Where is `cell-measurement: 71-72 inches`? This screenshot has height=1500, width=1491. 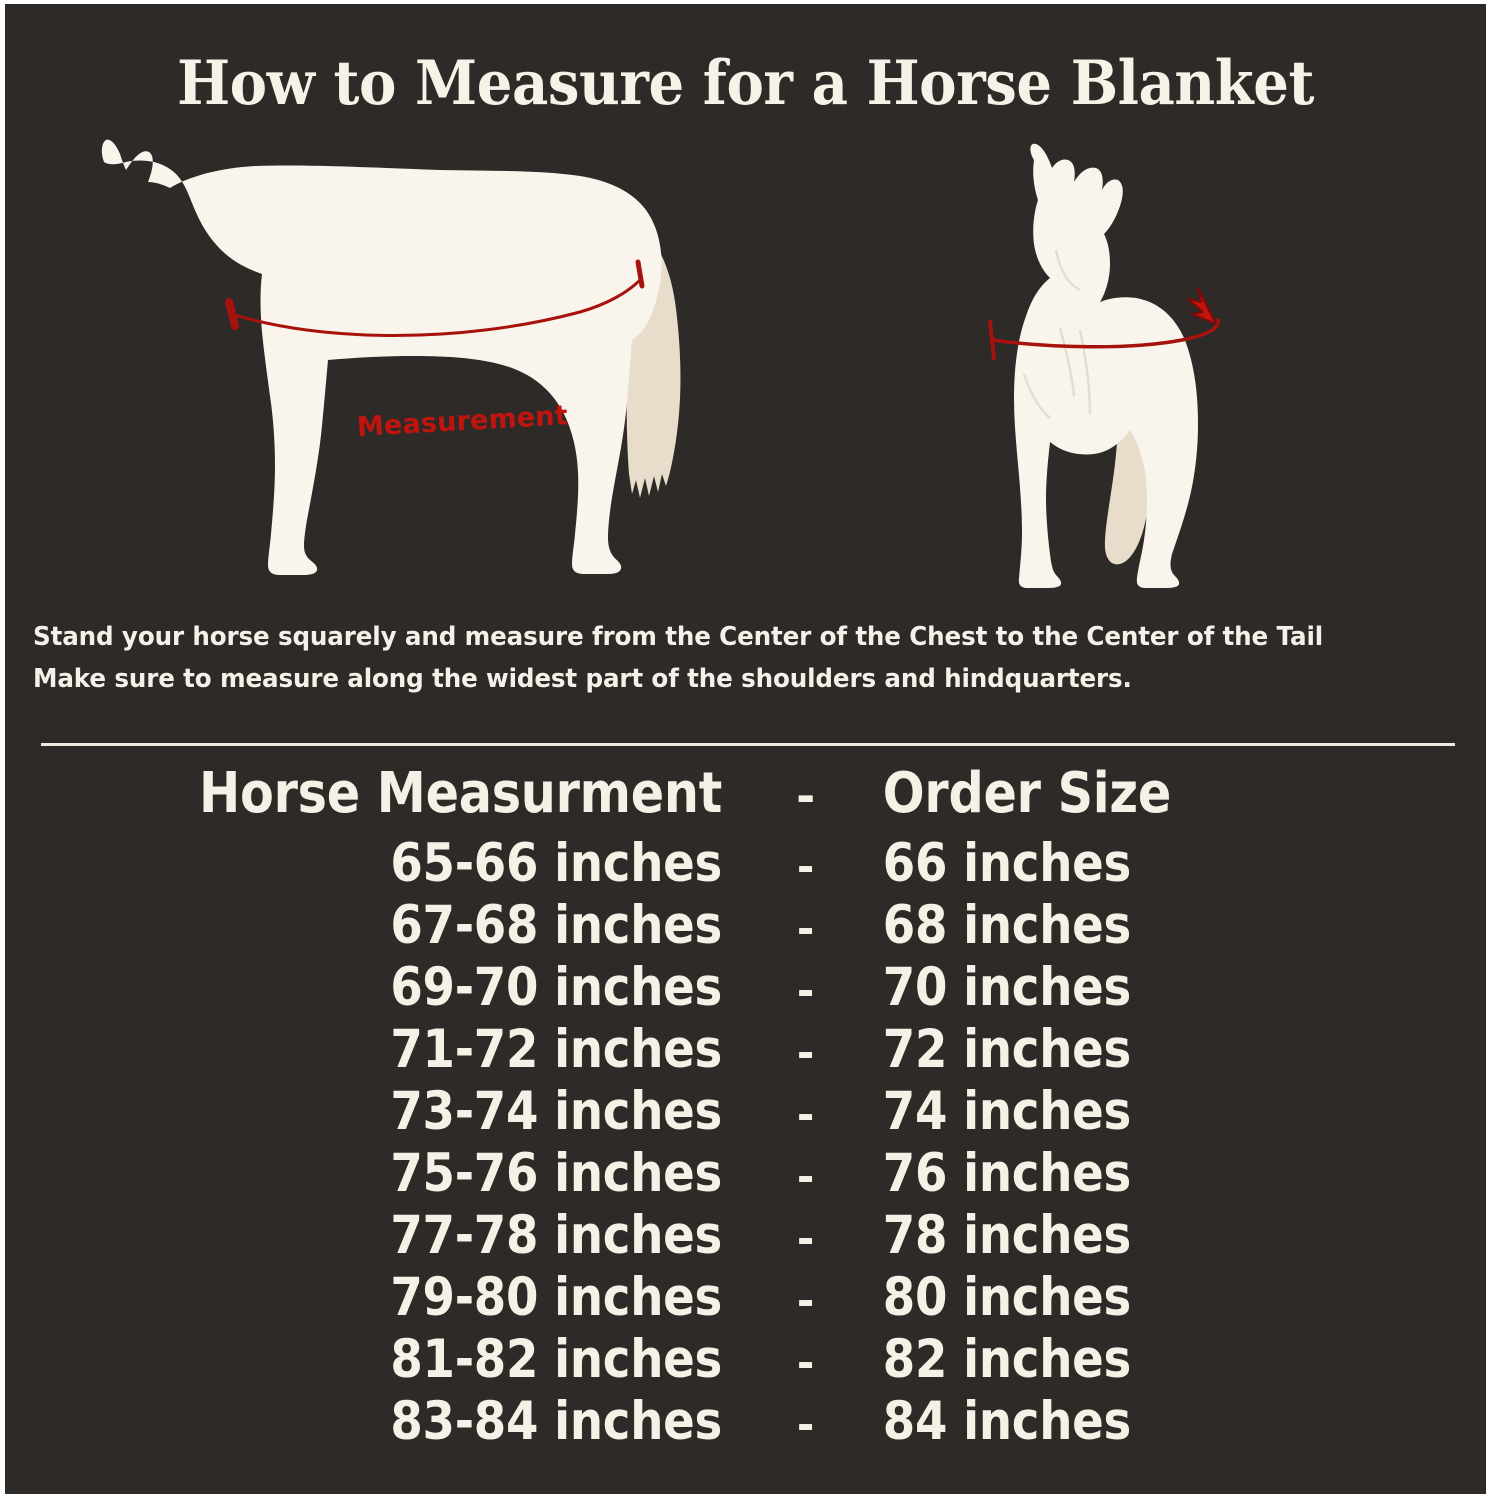 cell-measurement: 71-72 inches is located at coordinates (555, 1049).